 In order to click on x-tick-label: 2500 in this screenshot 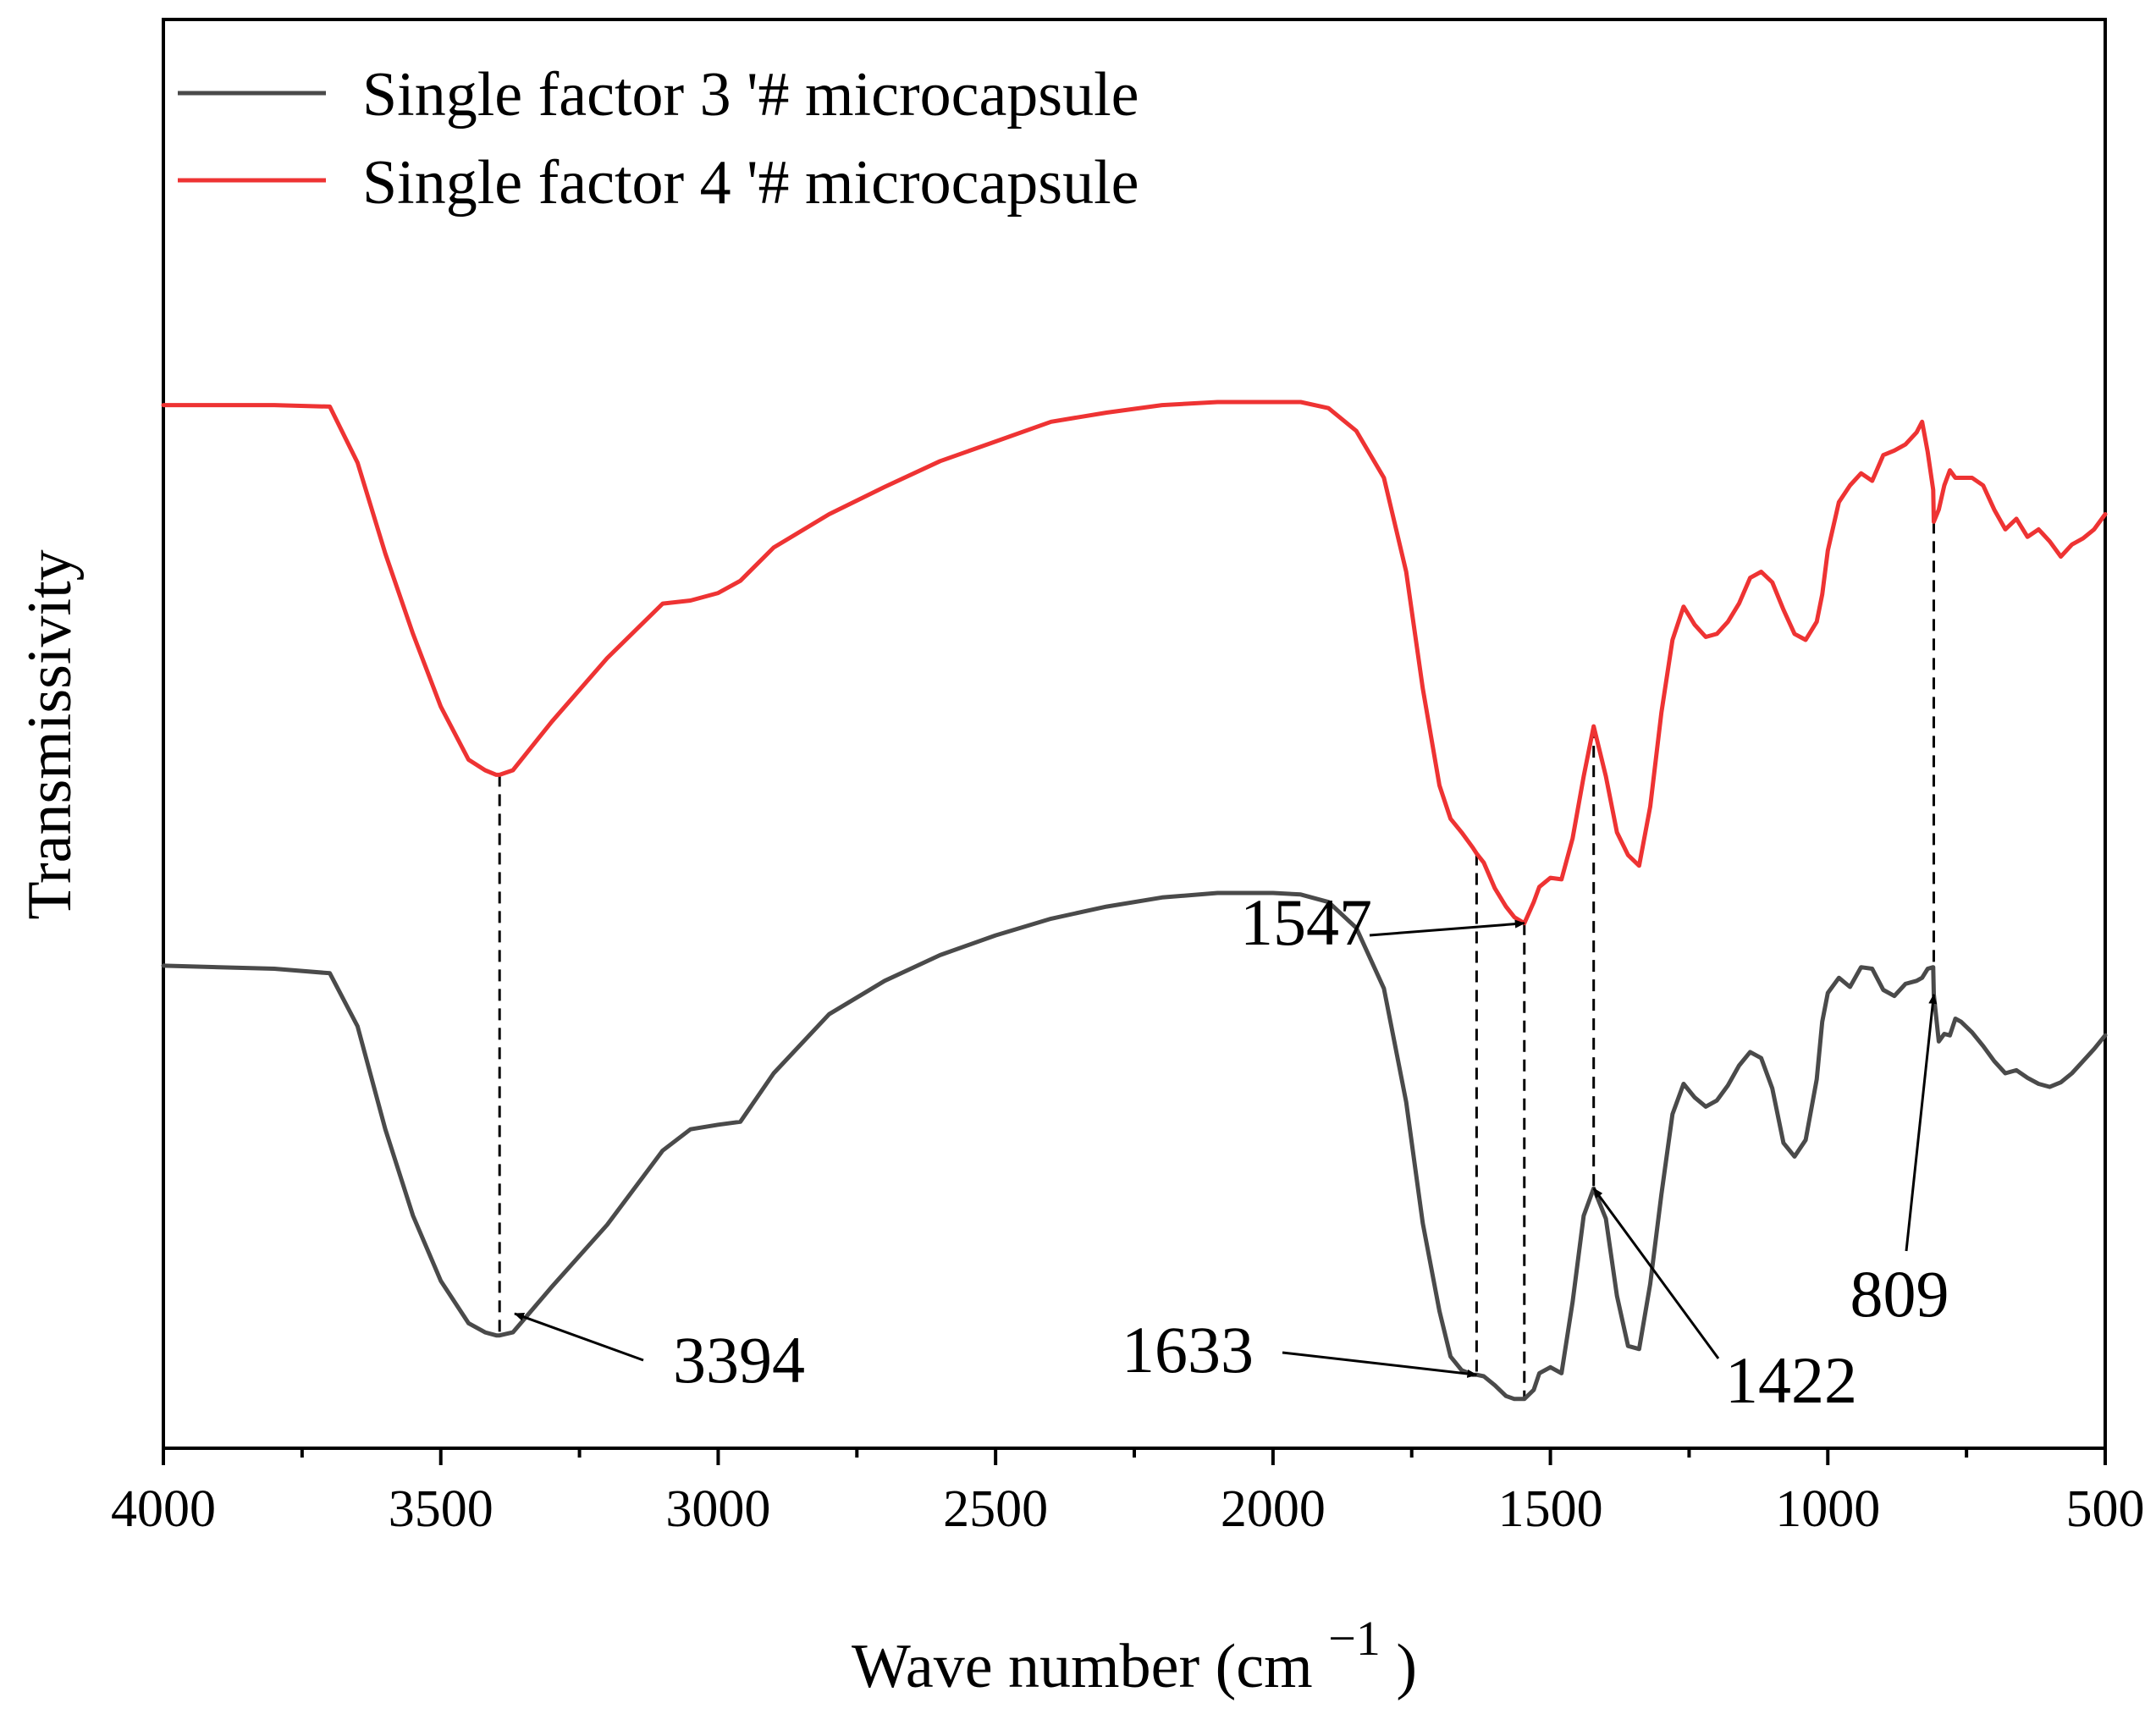, I will do `click(995, 1509)`.